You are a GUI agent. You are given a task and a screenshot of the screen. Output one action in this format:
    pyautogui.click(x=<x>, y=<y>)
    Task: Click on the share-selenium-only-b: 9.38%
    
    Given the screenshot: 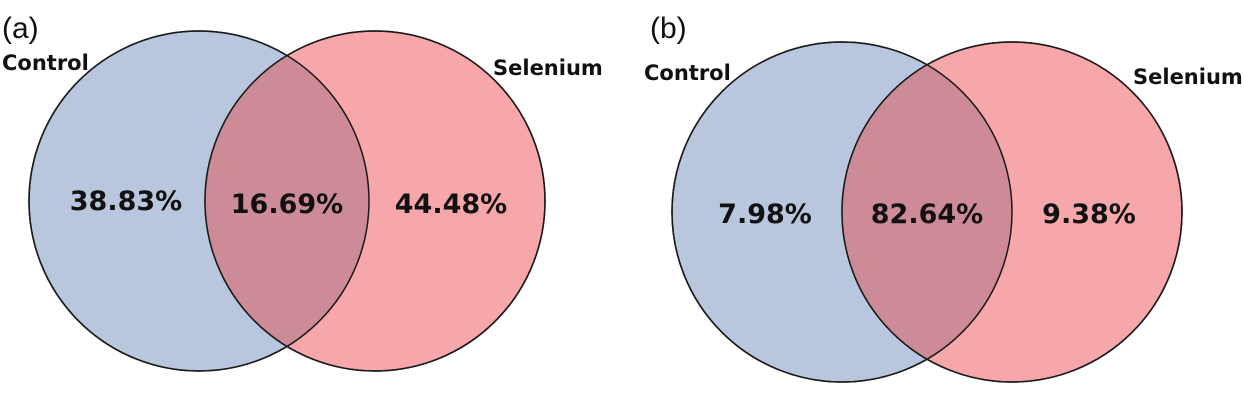 What is the action you would take?
    pyautogui.click(x=1089, y=214)
    